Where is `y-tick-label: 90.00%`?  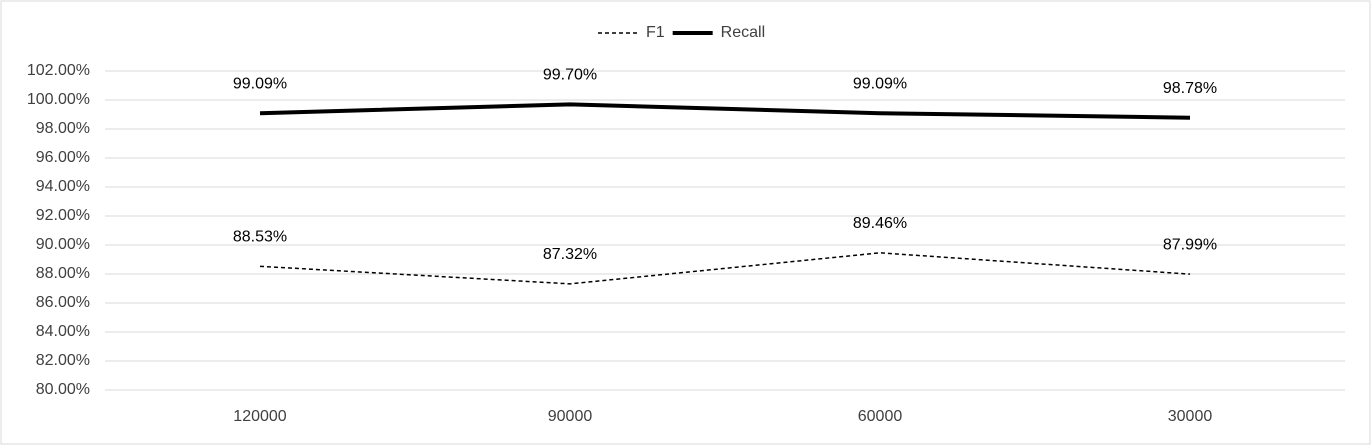 y-tick-label: 90.00% is located at coordinates (63, 244).